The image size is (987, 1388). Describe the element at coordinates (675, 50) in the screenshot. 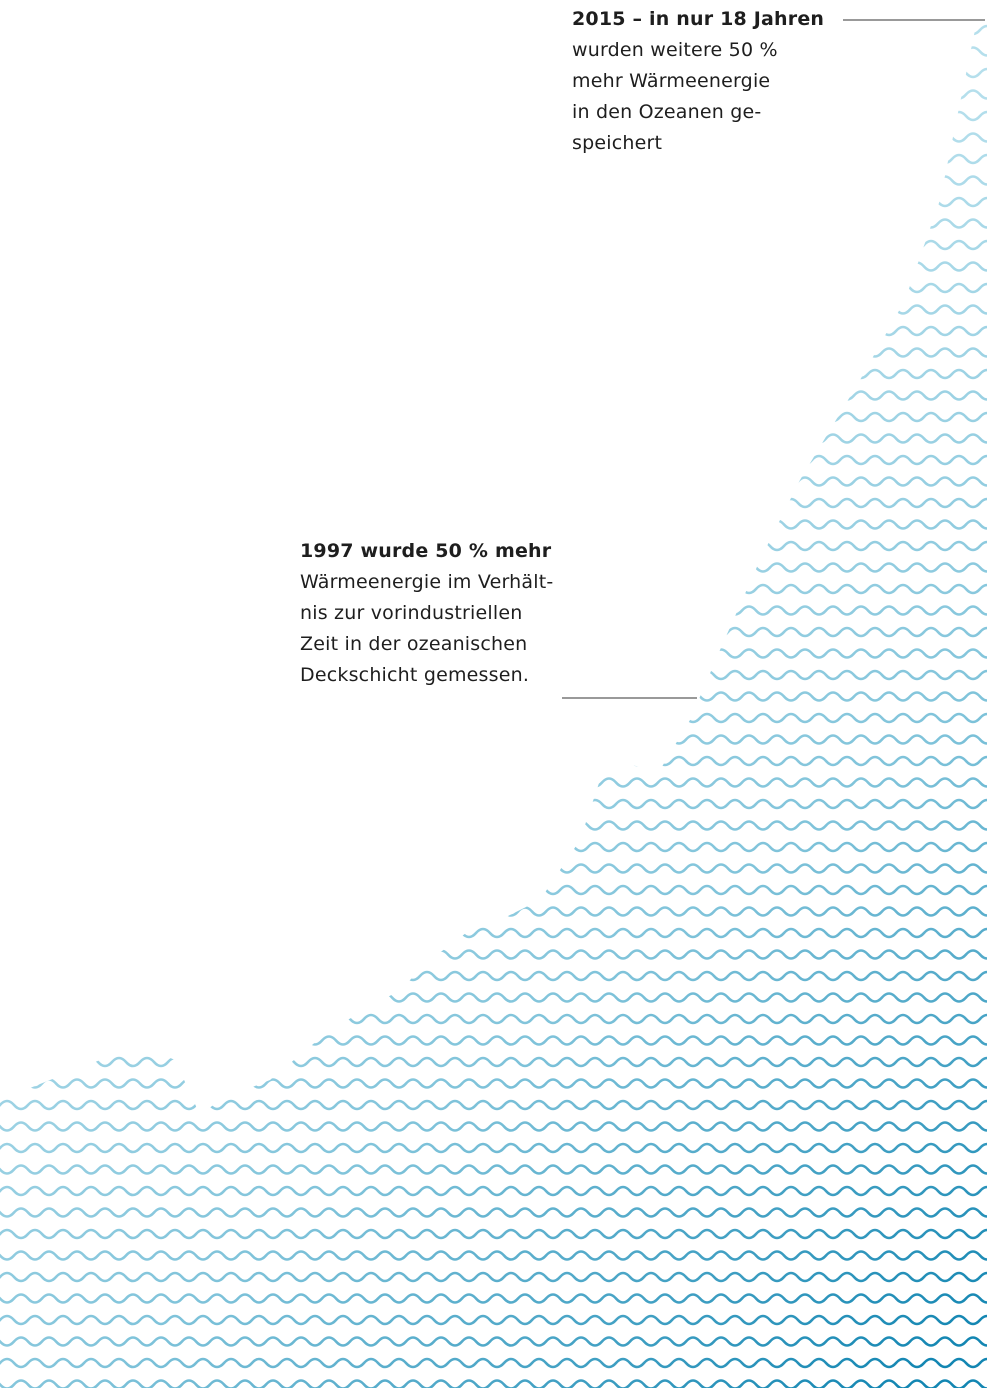

I see `annotation-line: wurden weitere 50 %` at that location.